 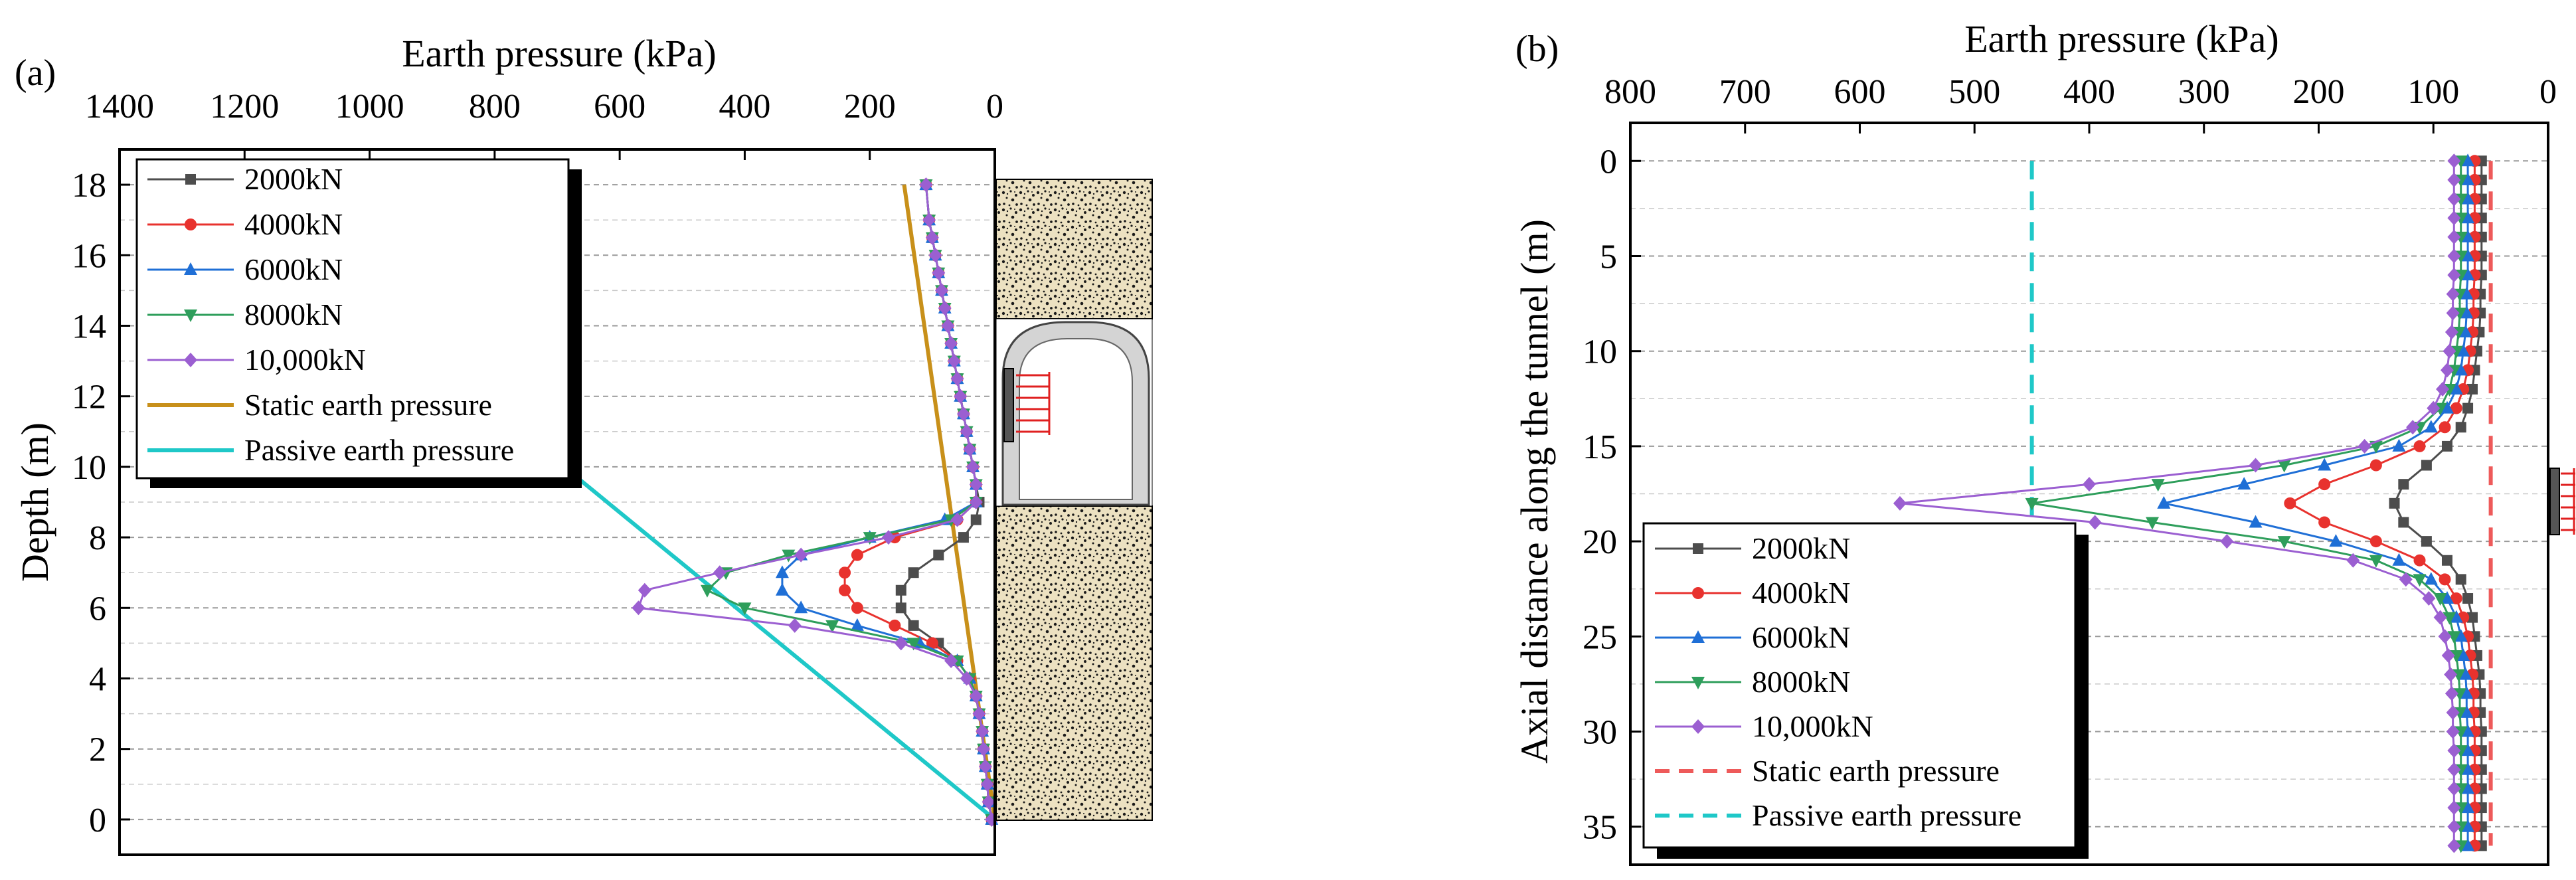 I want to click on x-tick-label: 500, so click(x=1974, y=92).